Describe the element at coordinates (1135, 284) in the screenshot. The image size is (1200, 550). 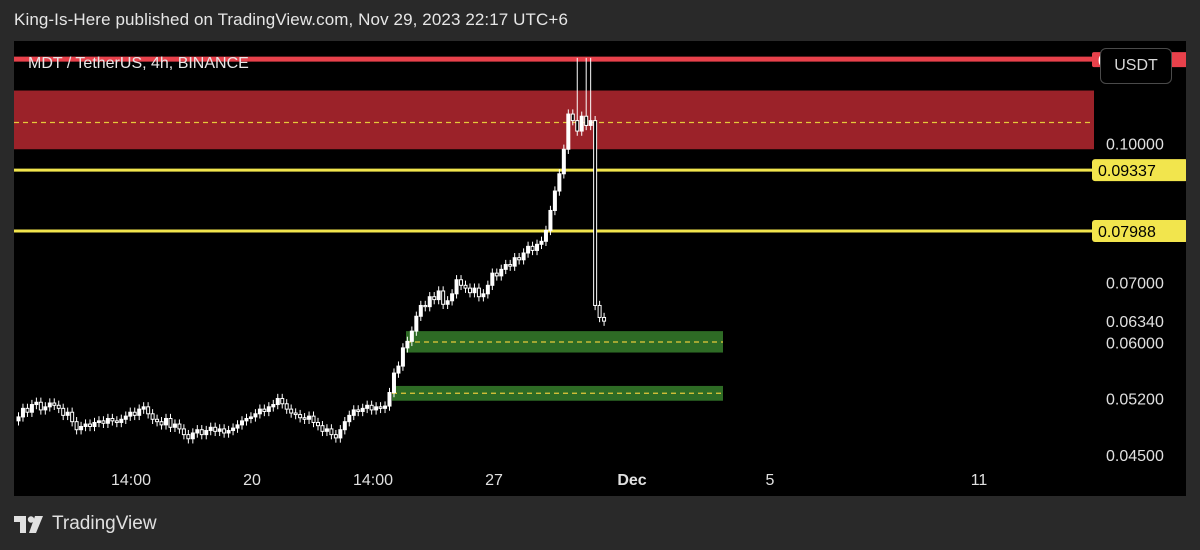
I see `price-tick-label: 0.07000` at that location.